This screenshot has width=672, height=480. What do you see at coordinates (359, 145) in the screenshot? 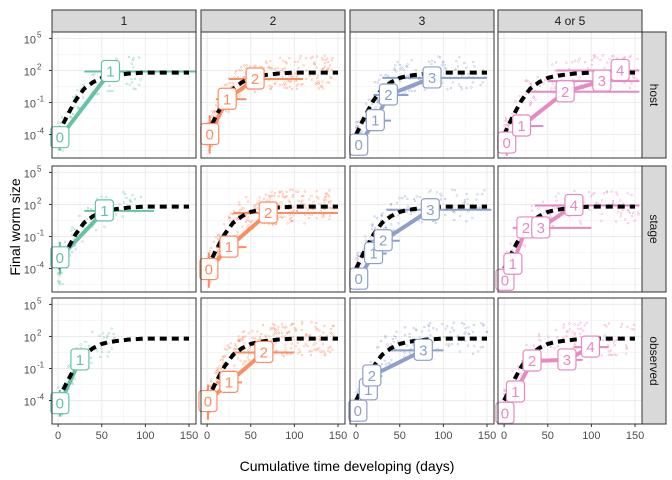
I see `stage-label: 0` at bounding box center [359, 145].